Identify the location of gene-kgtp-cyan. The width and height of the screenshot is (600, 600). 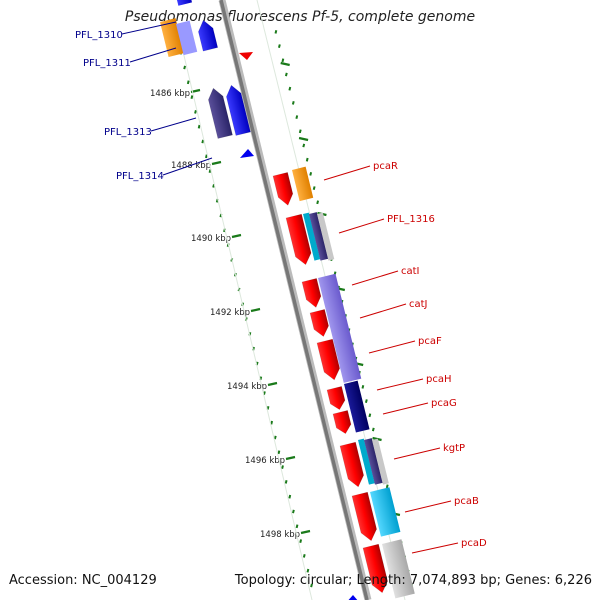
(366, 461).